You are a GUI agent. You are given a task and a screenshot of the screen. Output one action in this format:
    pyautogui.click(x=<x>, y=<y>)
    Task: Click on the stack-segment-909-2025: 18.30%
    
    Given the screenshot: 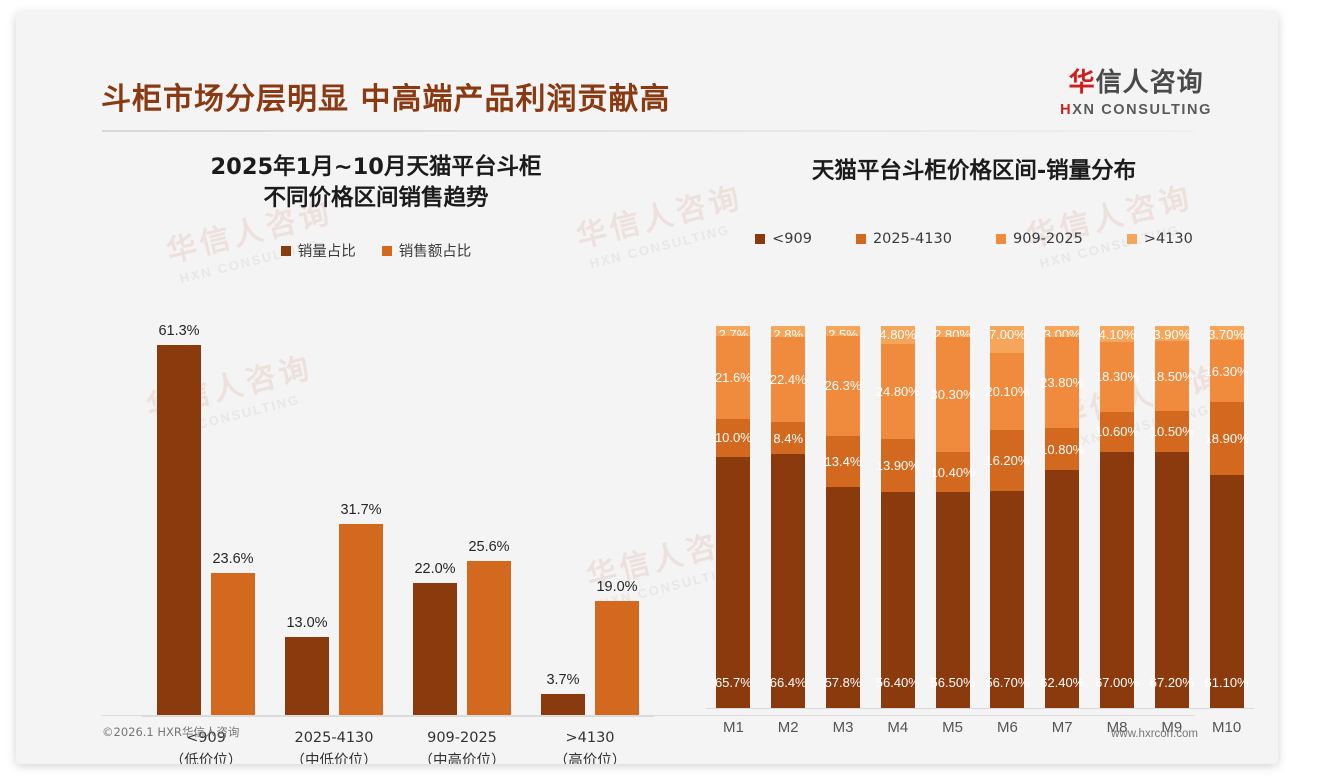 What is the action you would take?
    pyautogui.click(x=1117, y=376)
    